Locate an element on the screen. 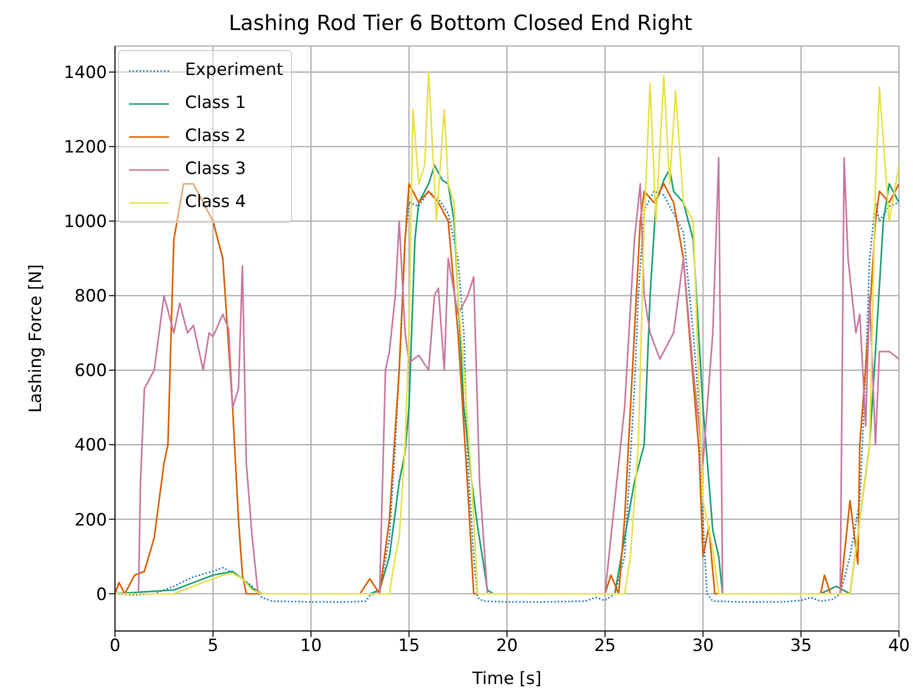 This screenshot has height=697, width=913. y-tick-label: 200 is located at coordinates (90, 520).